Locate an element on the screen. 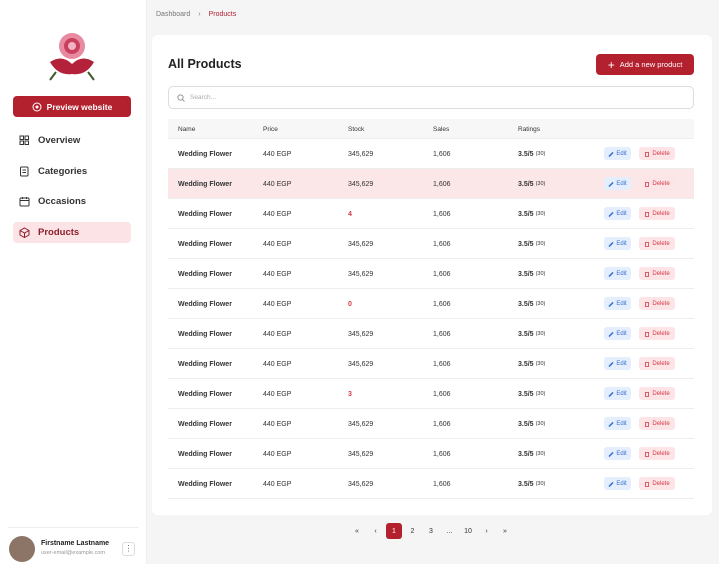 This screenshot has width=719, height=564. nav-item: Products is located at coordinates (72, 232).